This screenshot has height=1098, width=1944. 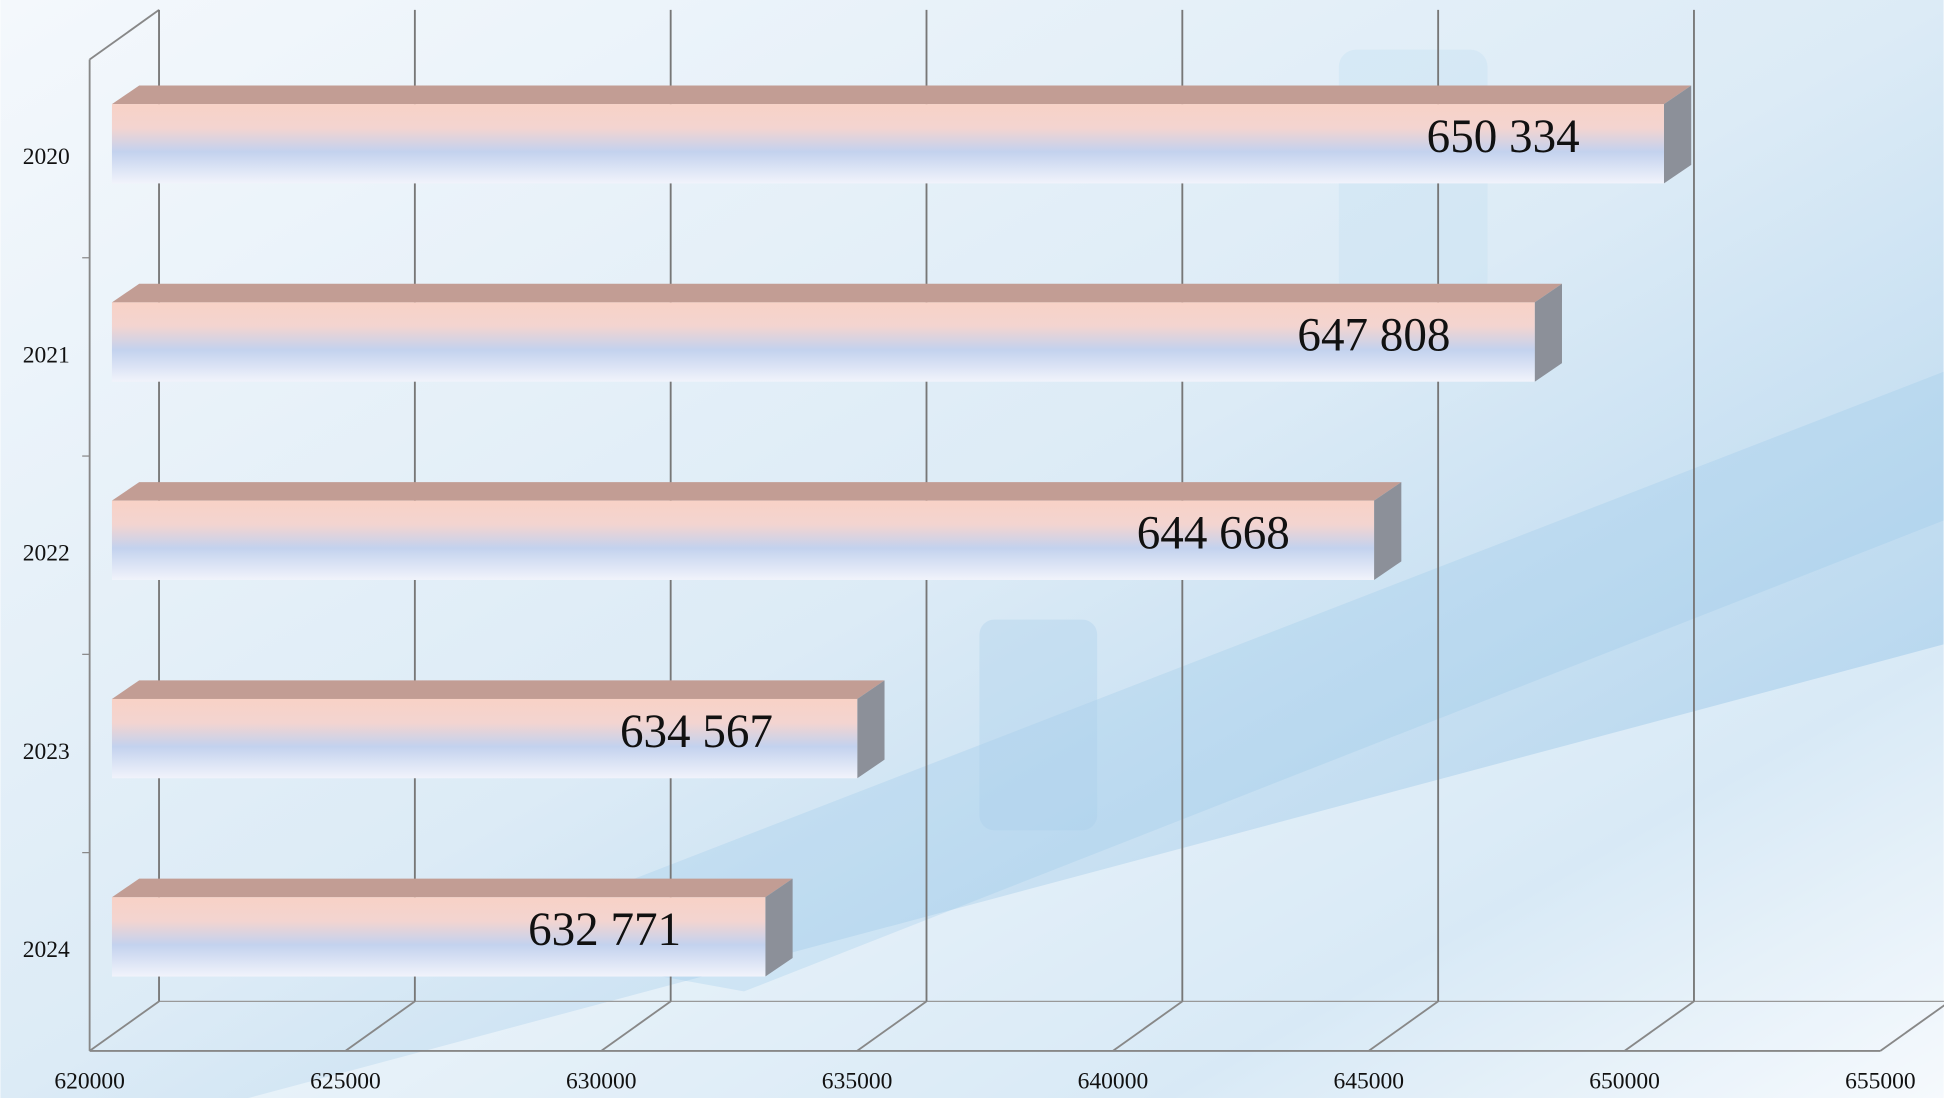 What do you see at coordinates (124, 35) in the screenshot?
I see `axis-edge` at bounding box center [124, 35].